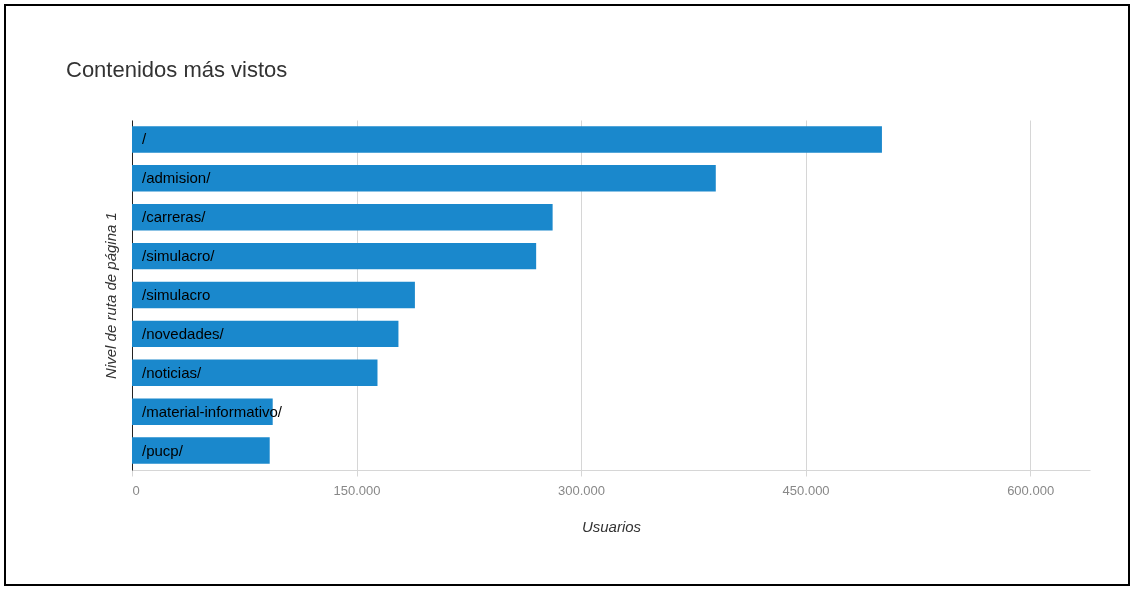  Describe the element at coordinates (176, 294) in the screenshot. I see `y-tick-label: /simulacro` at that location.